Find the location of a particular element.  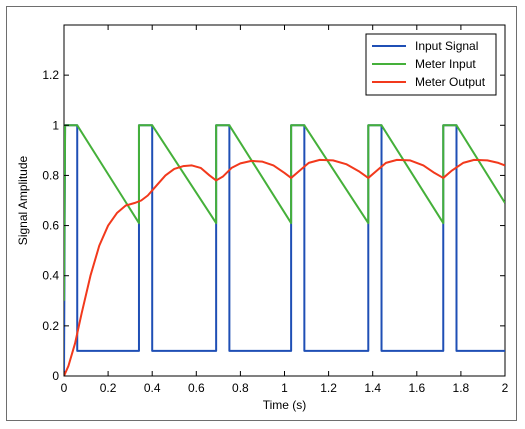

y-tick-label: 1 is located at coordinates (55, 125).